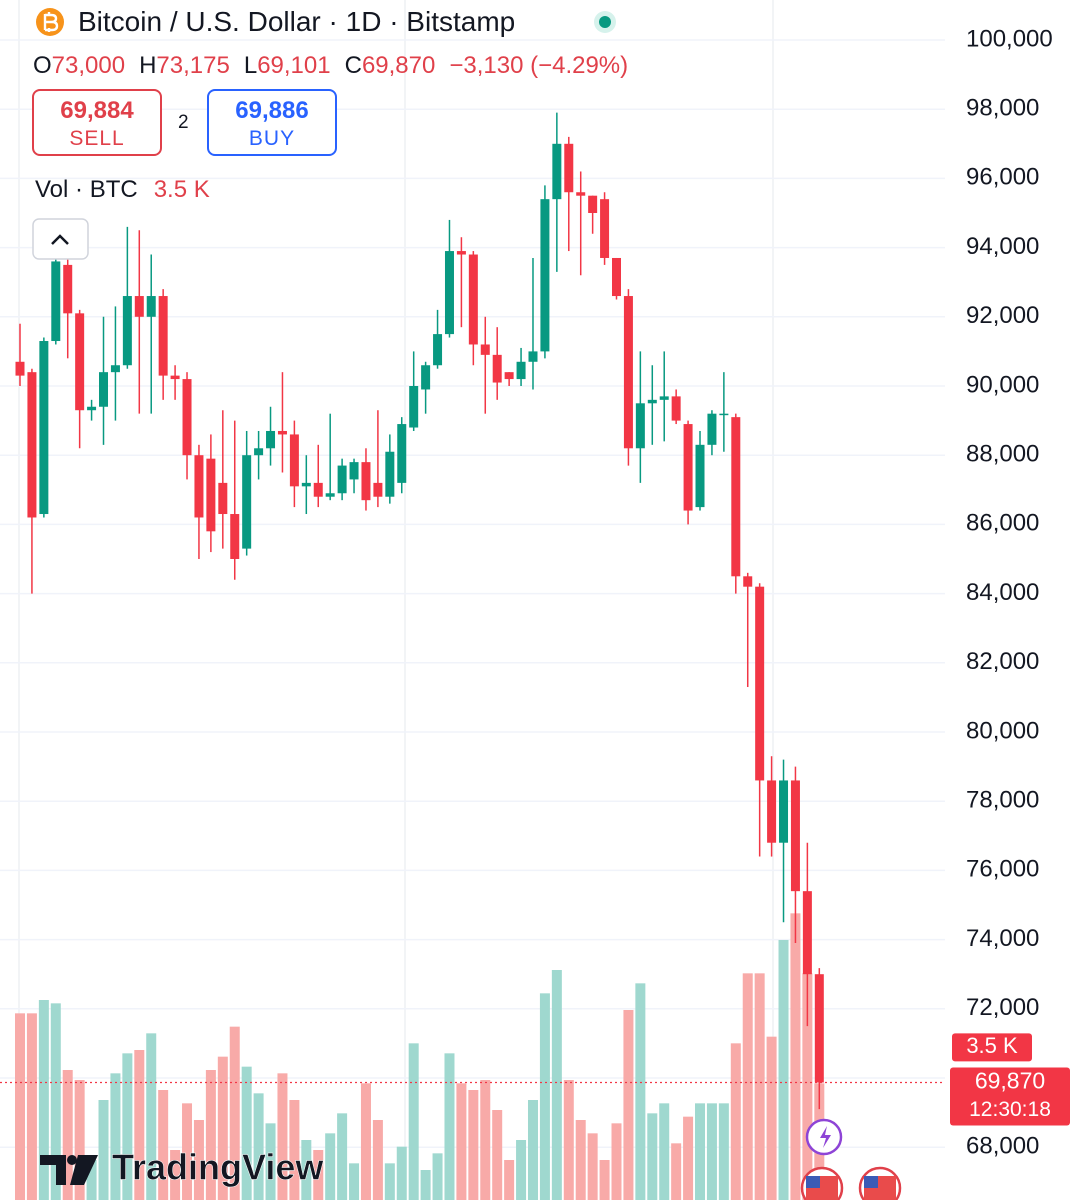 The height and width of the screenshot is (1200, 1070). I want to click on sell-price: 69,884, so click(97, 110).